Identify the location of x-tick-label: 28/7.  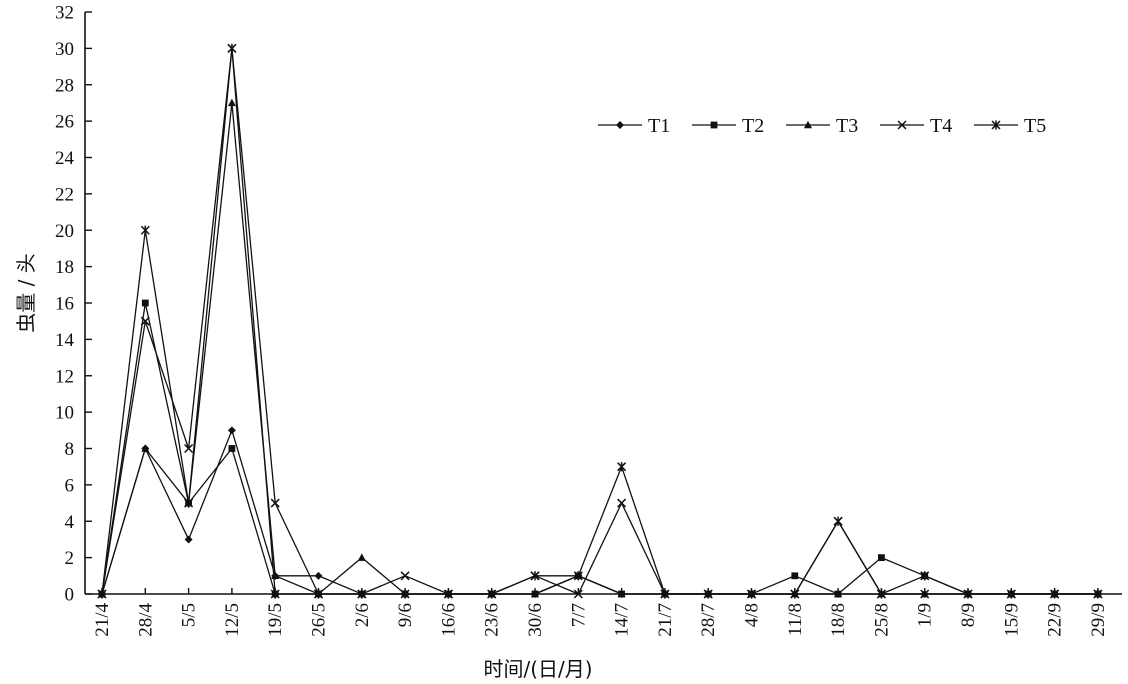
(708, 620).